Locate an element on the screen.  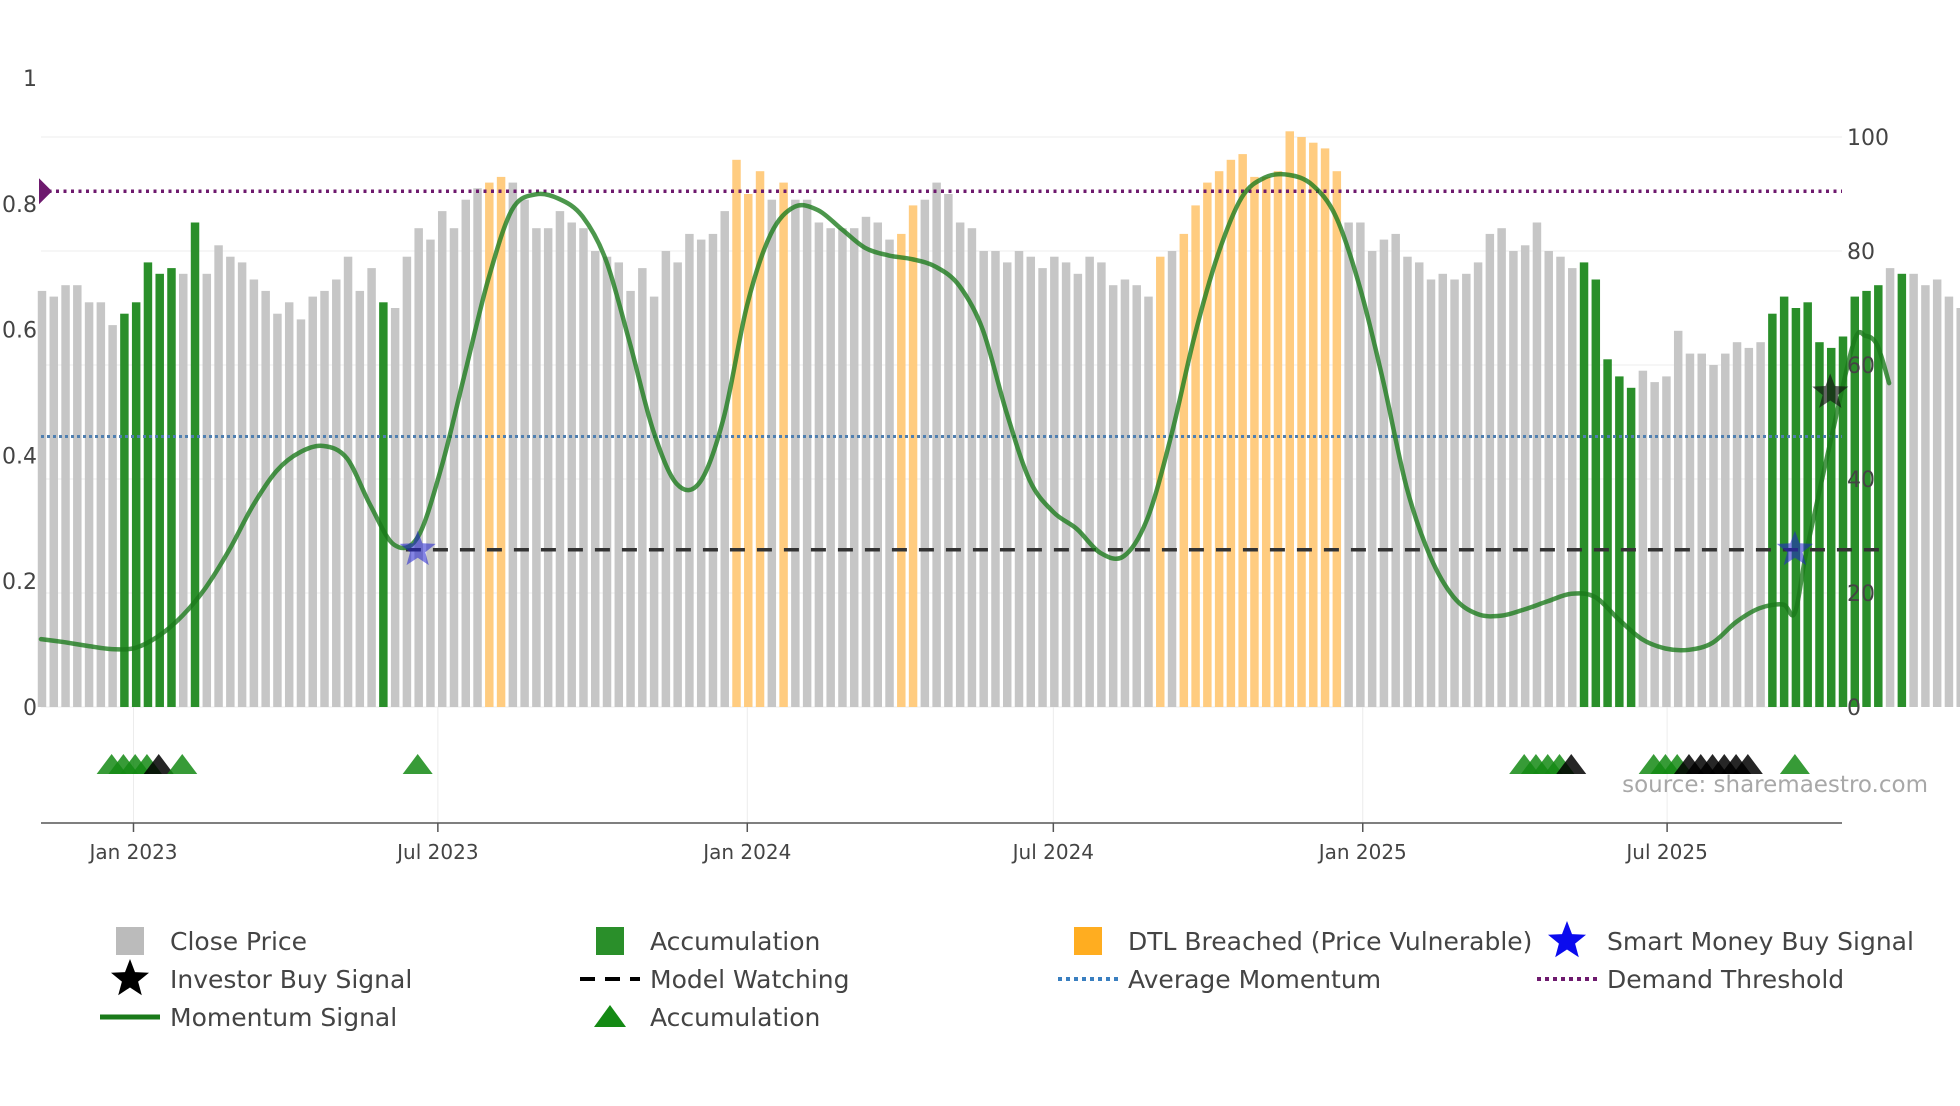
smart-money-buy-star is located at coordinates (1794, 548).